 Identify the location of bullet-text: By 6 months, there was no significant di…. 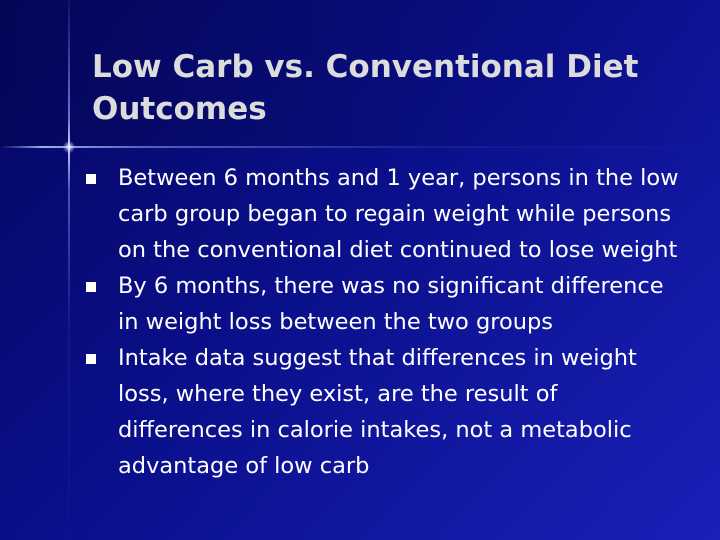
(391, 304).